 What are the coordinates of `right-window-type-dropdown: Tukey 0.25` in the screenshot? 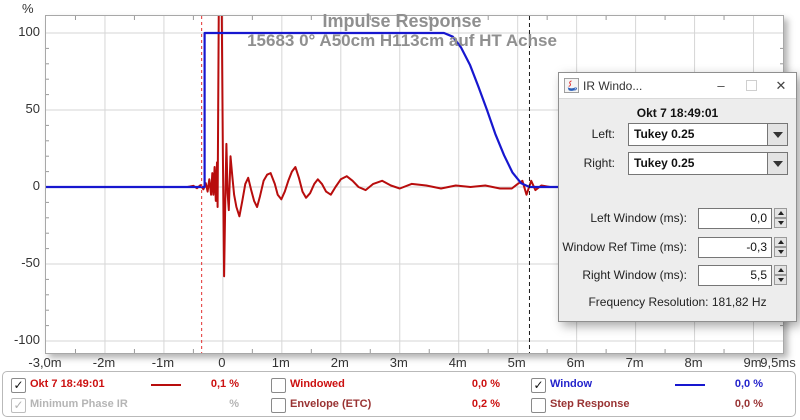 It's located at (708, 163).